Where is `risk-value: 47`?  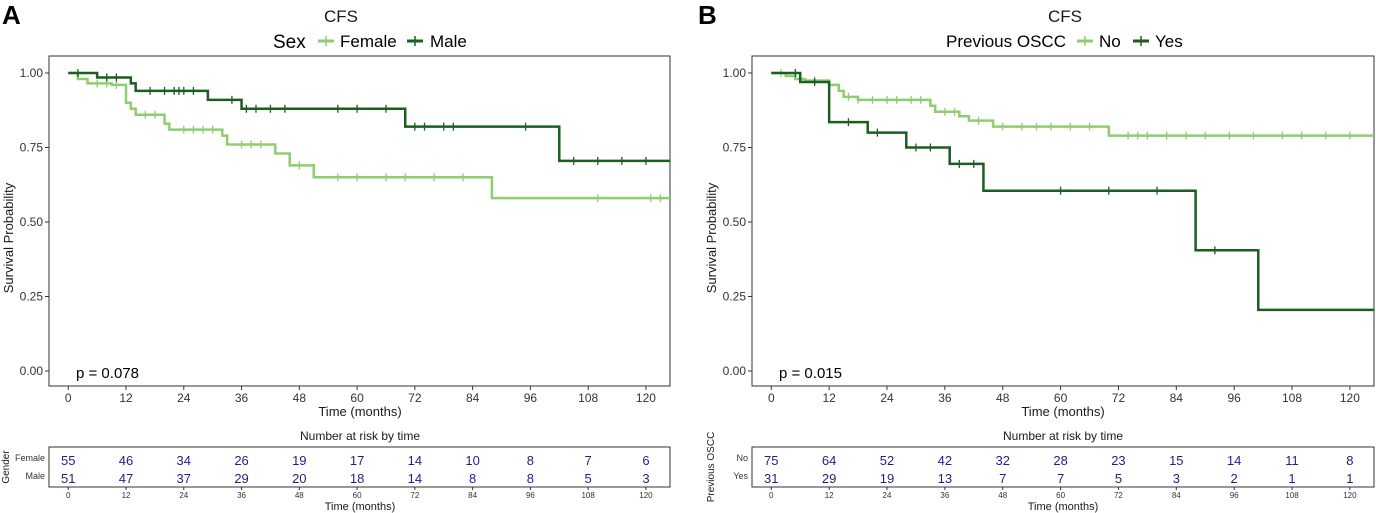
risk-value: 47 is located at coordinates (126, 478).